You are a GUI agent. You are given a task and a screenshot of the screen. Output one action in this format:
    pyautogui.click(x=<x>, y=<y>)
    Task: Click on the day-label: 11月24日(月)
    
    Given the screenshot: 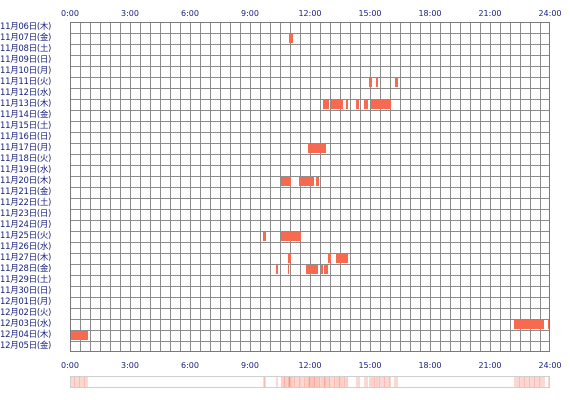 What is the action you would take?
    pyautogui.click(x=26, y=225)
    